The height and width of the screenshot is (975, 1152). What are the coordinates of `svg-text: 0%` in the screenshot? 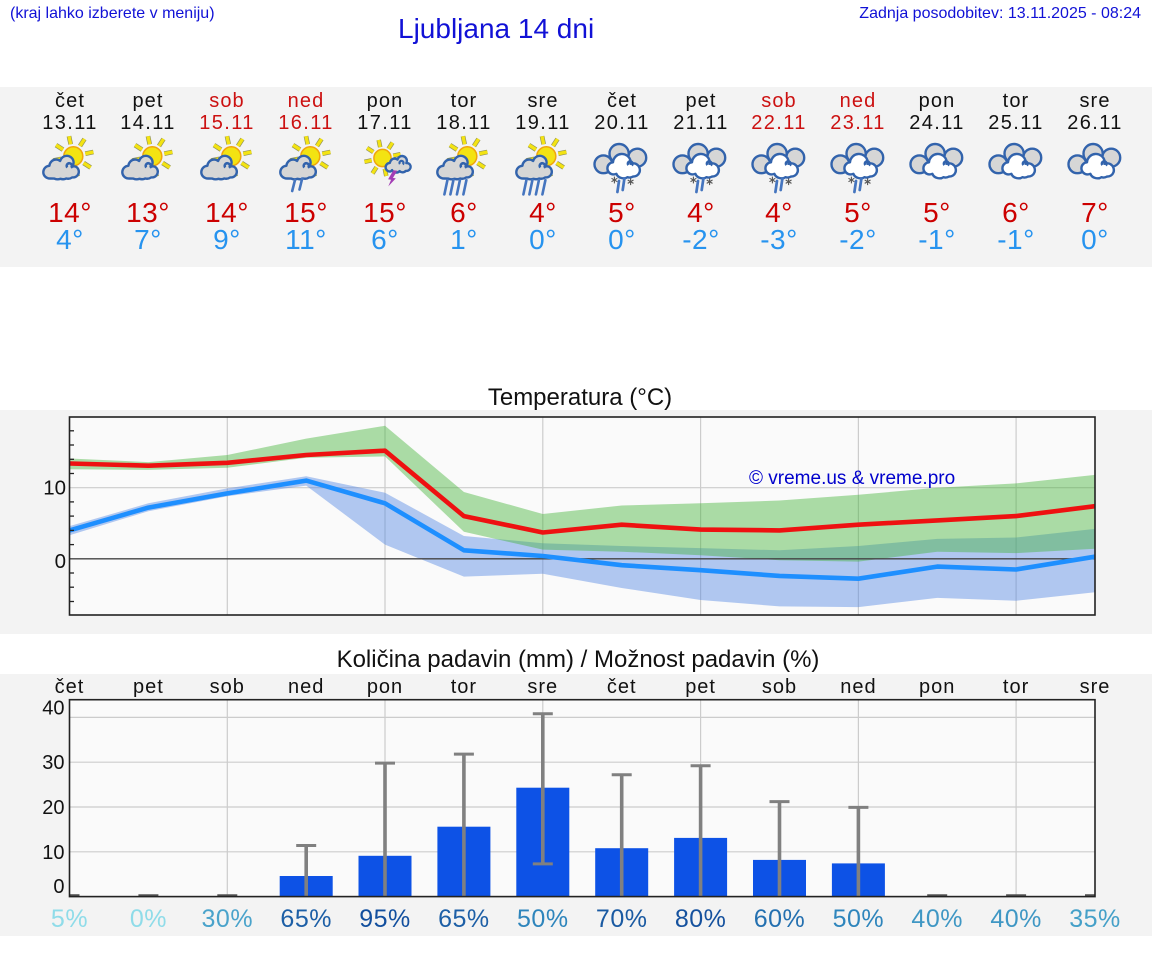 It's located at (148, 919).